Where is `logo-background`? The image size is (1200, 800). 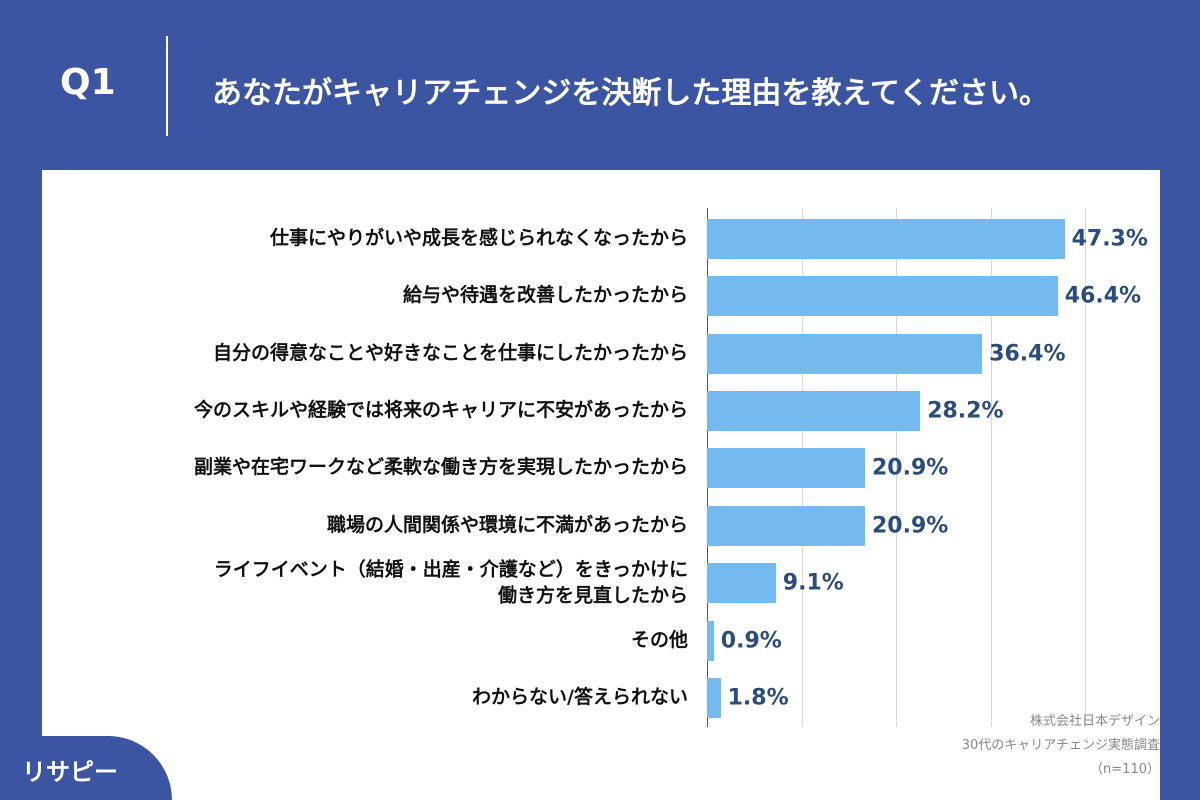
logo-background is located at coordinates (86, 768).